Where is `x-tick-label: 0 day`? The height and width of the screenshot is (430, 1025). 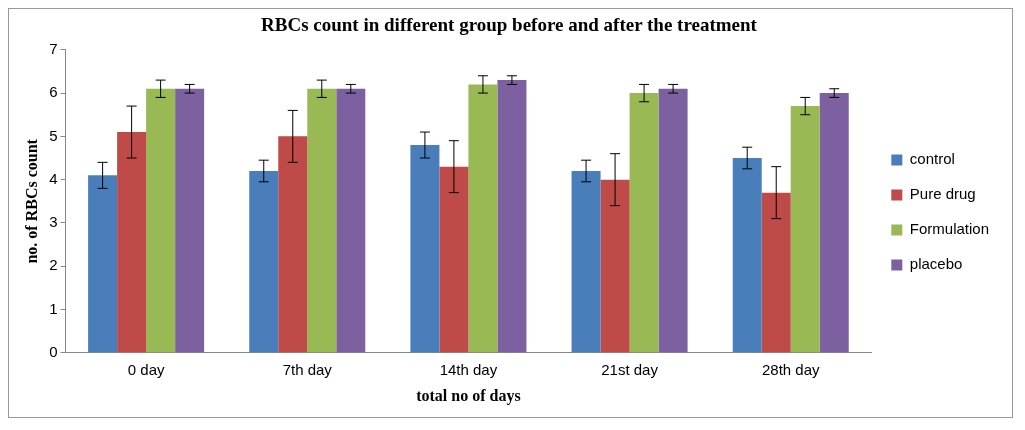
x-tick-label: 0 day is located at coordinates (146, 369).